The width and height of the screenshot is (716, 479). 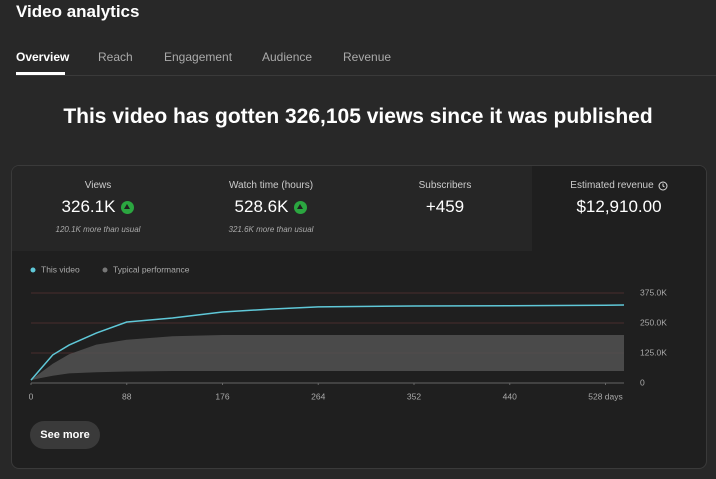 What do you see at coordinates (98, 185) in the screenshot?
I see `metric-label: Views` at bounding box center [98, 185].